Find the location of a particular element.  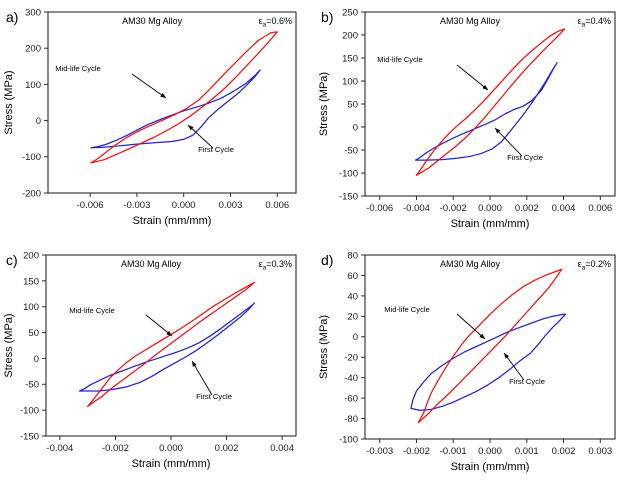

x-tick-label: -0.004 is located at coordinates (59, 448).